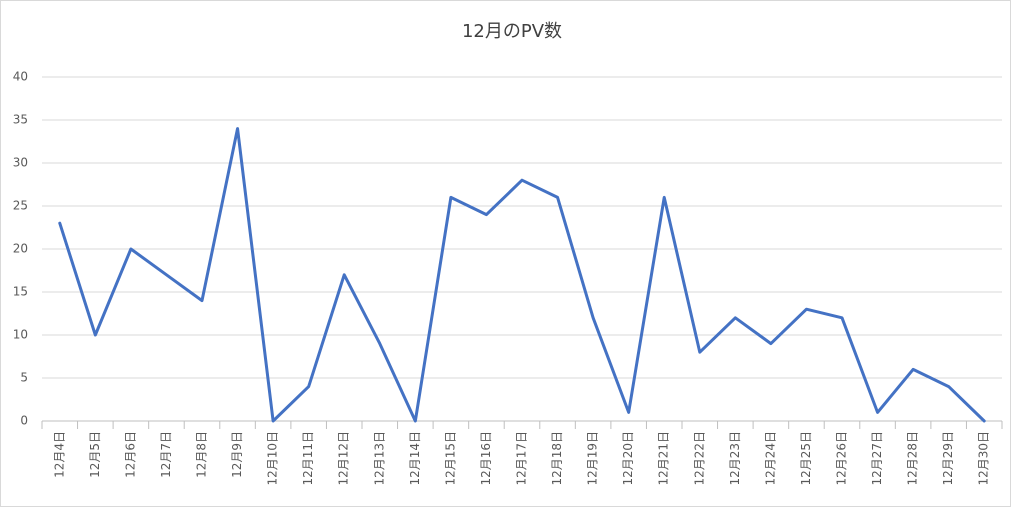 The width and height of the screenshot is (1024, 507). What do you see at coordinates (20, 77) in the screenshot?
I see `y-tick-label: 40` at bounding box center [20, 77].